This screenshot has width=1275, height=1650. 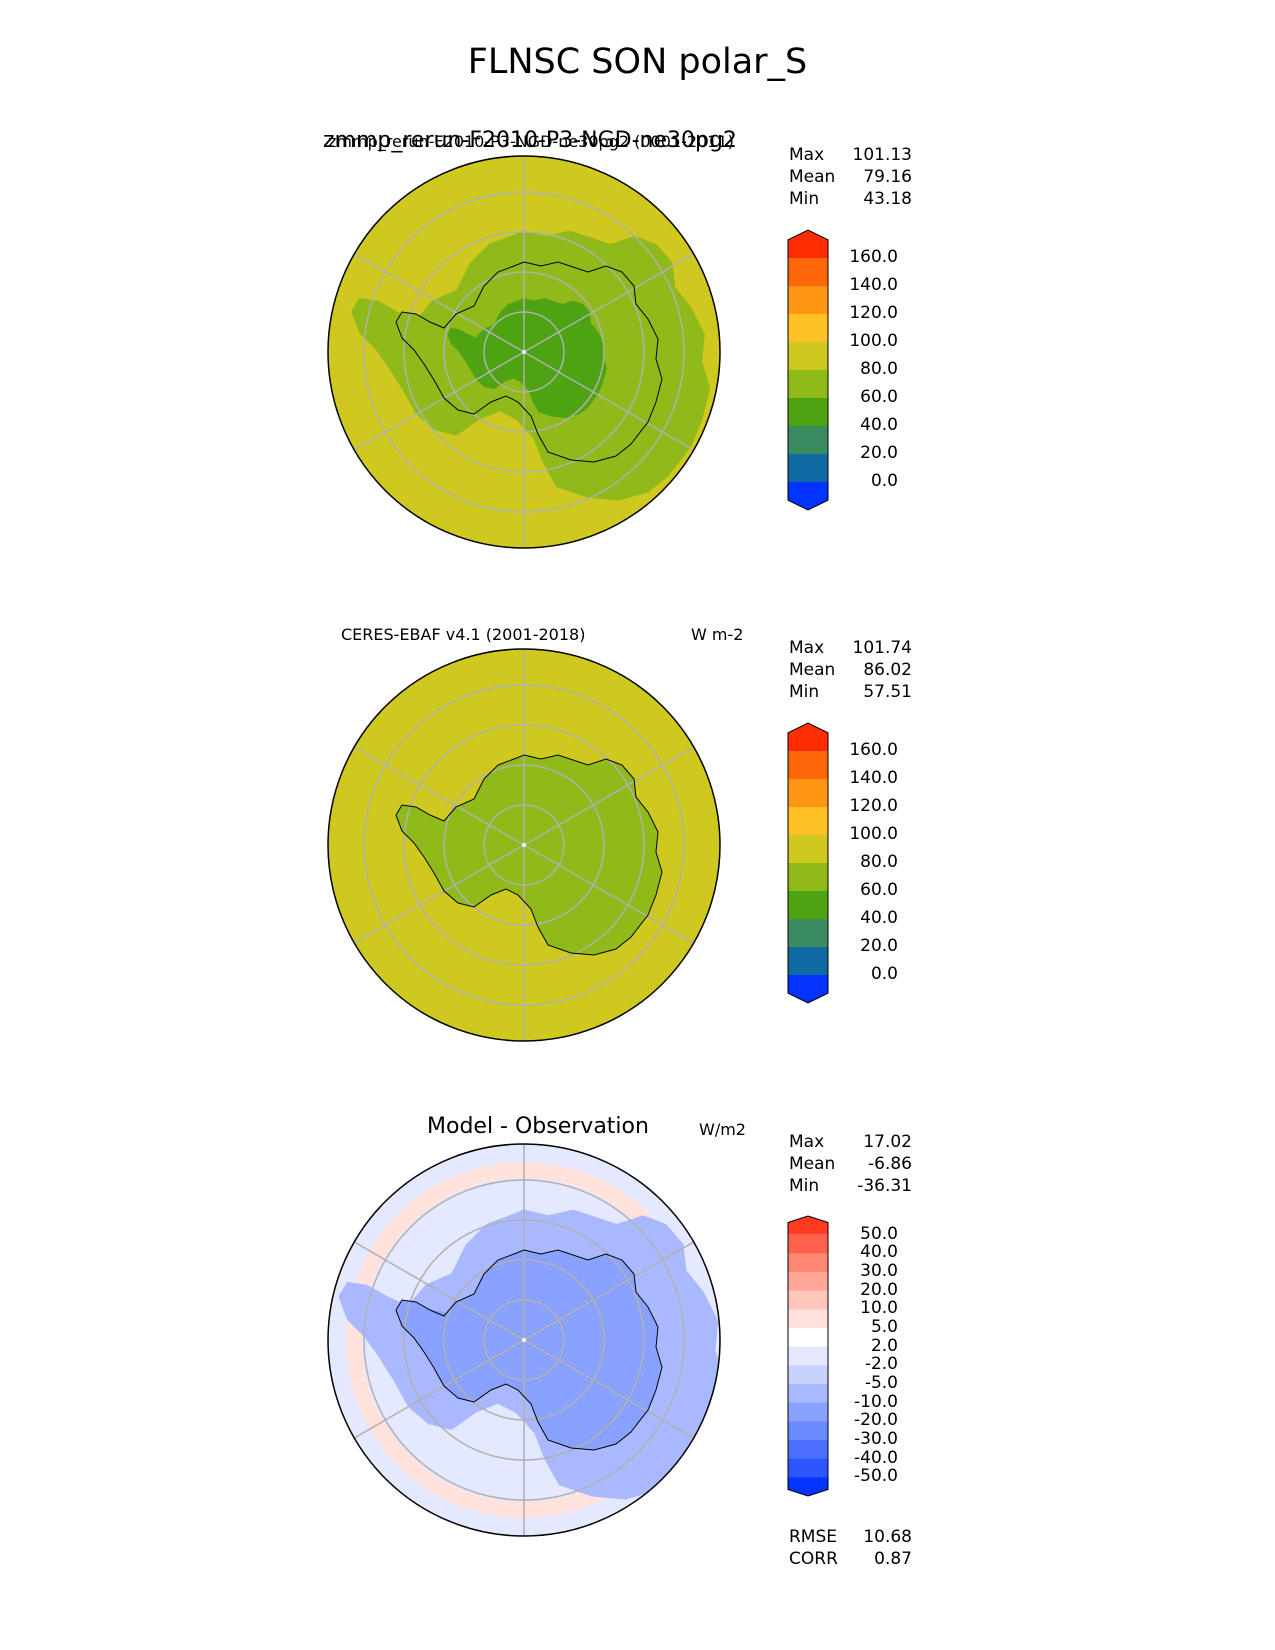 What do you see at coordinates (884, 1345) in the screenshot?
I see `panel3-colorbar-tick-label: 2.0` at bounding box center [884, 1345].